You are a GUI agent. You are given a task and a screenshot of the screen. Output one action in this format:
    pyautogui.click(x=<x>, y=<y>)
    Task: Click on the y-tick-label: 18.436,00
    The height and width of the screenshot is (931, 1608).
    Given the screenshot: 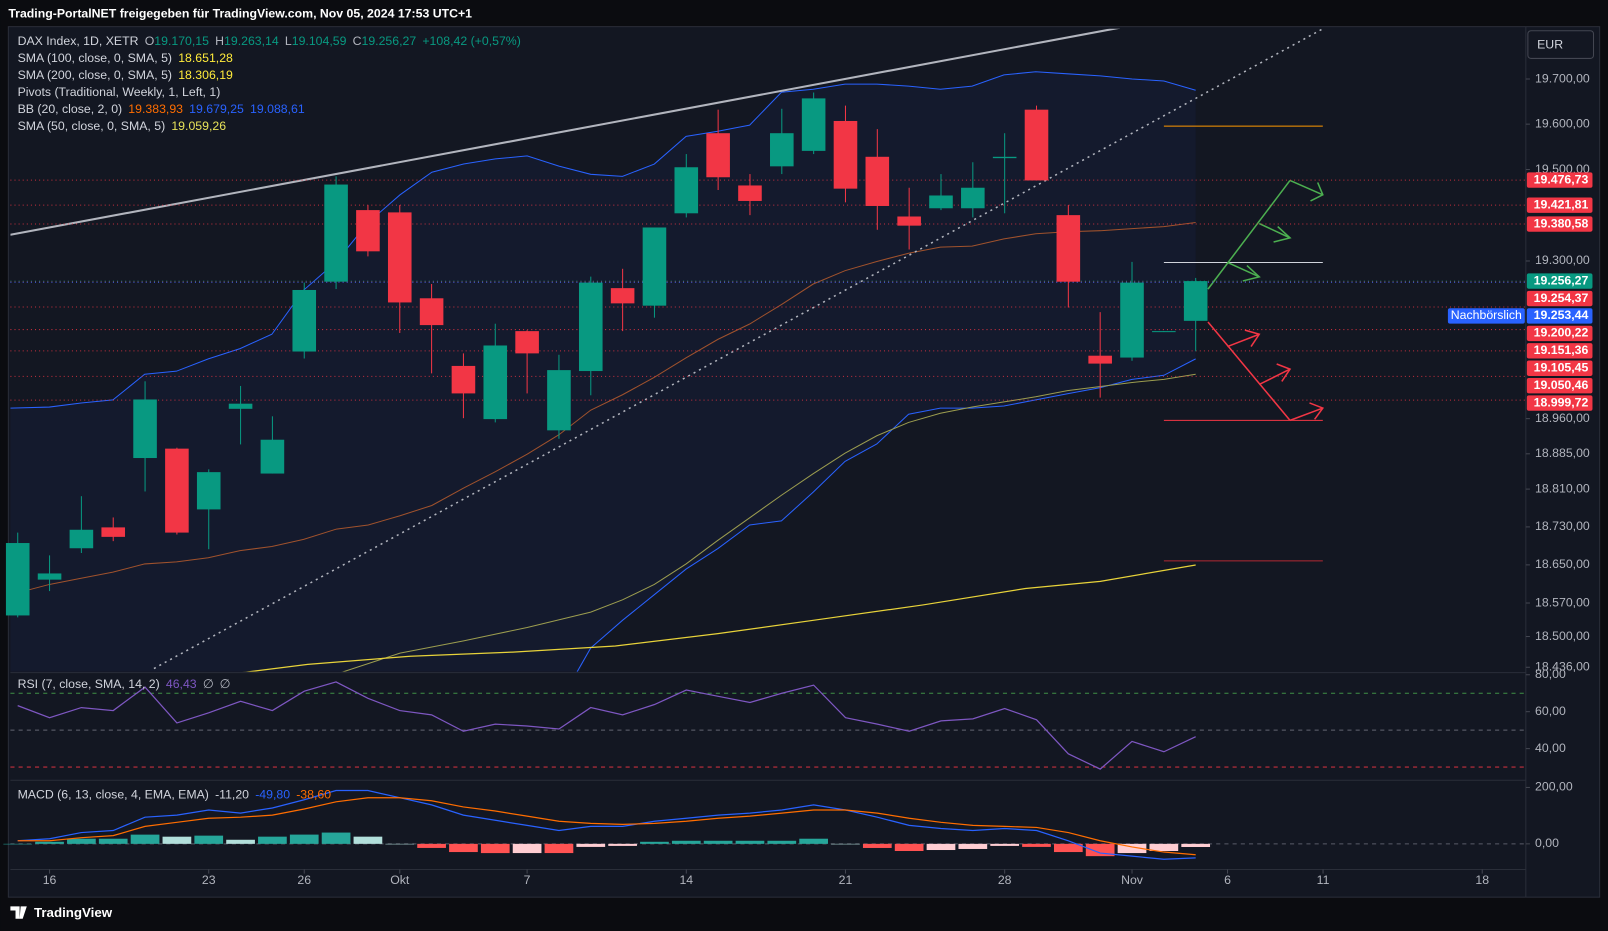 What is the action you would take?
    pyautogui.click(x=1562, y=667)
    